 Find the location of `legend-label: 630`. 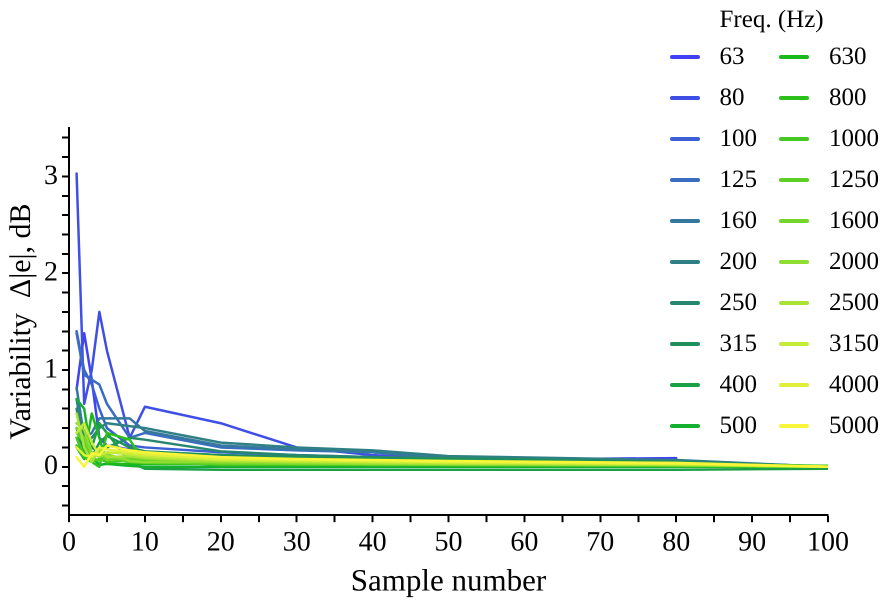

legend-label: 630 is located at coordinates (847, 56).